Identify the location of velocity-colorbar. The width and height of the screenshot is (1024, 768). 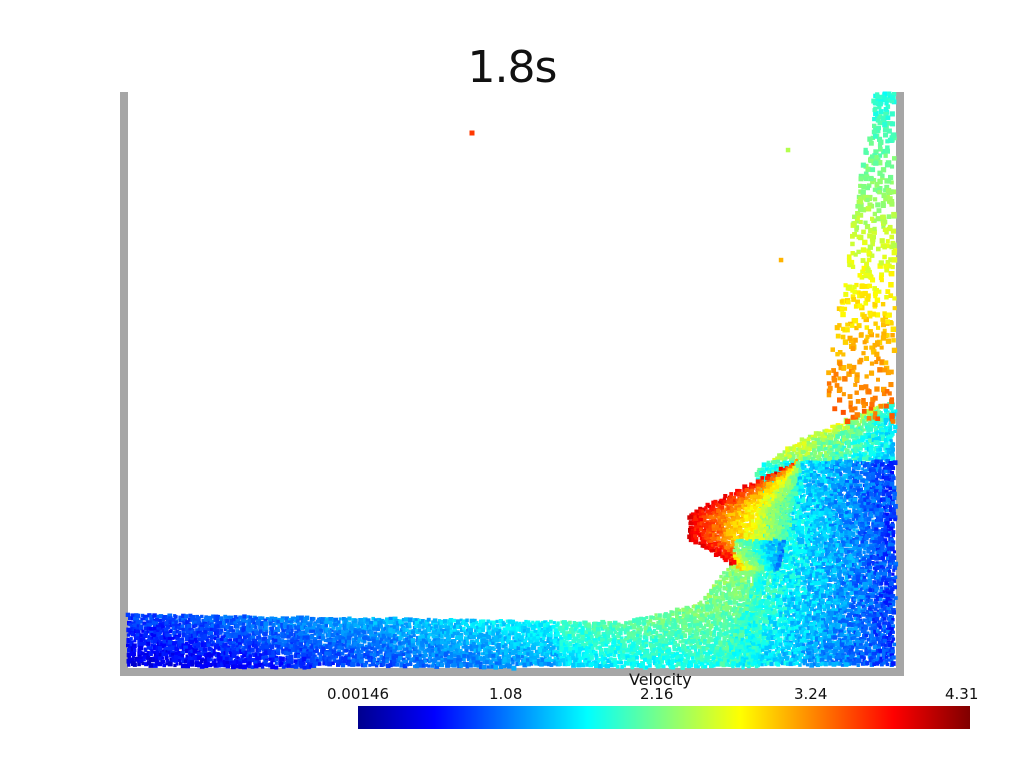
(664, 717).